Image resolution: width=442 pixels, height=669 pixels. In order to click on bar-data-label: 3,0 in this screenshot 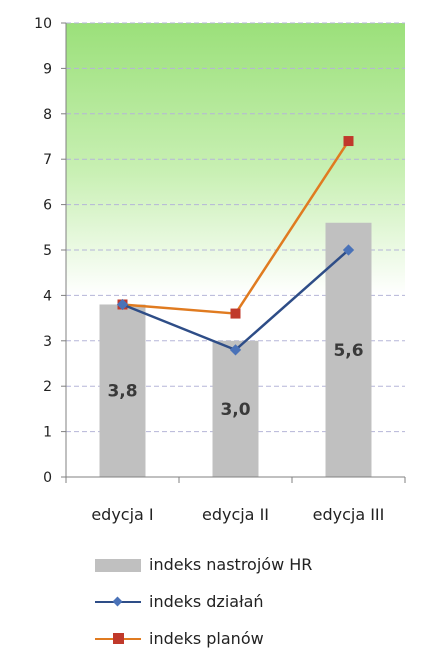, I will do `click(235, 410)`.